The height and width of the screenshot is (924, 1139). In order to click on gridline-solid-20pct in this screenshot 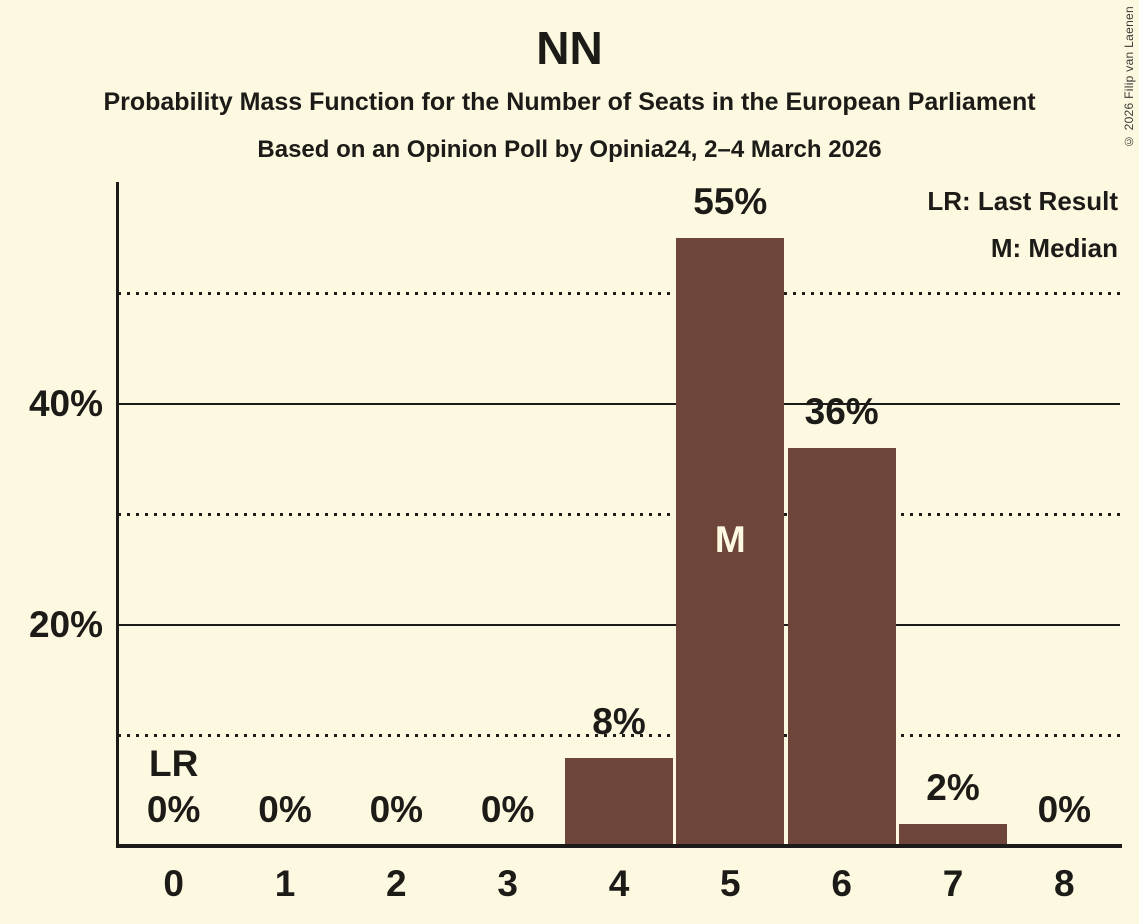, I will do `click(619, 625)`.